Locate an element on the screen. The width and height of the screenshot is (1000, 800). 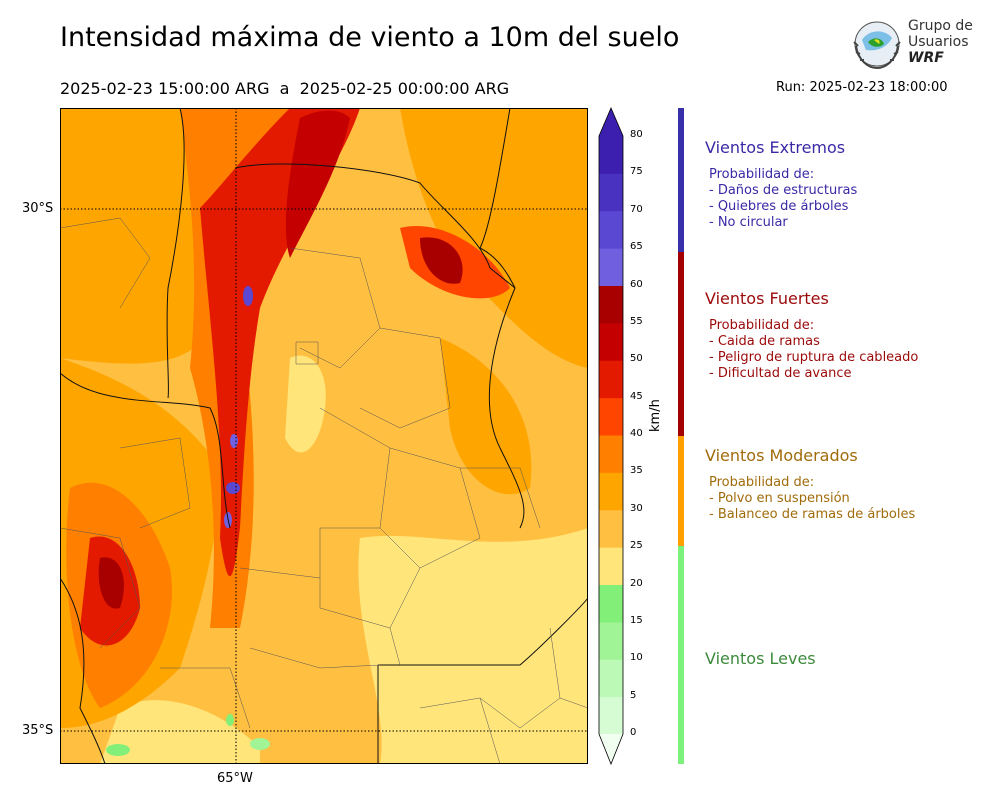
colorbar-unit: km/h is located at coordinates (655, 415).